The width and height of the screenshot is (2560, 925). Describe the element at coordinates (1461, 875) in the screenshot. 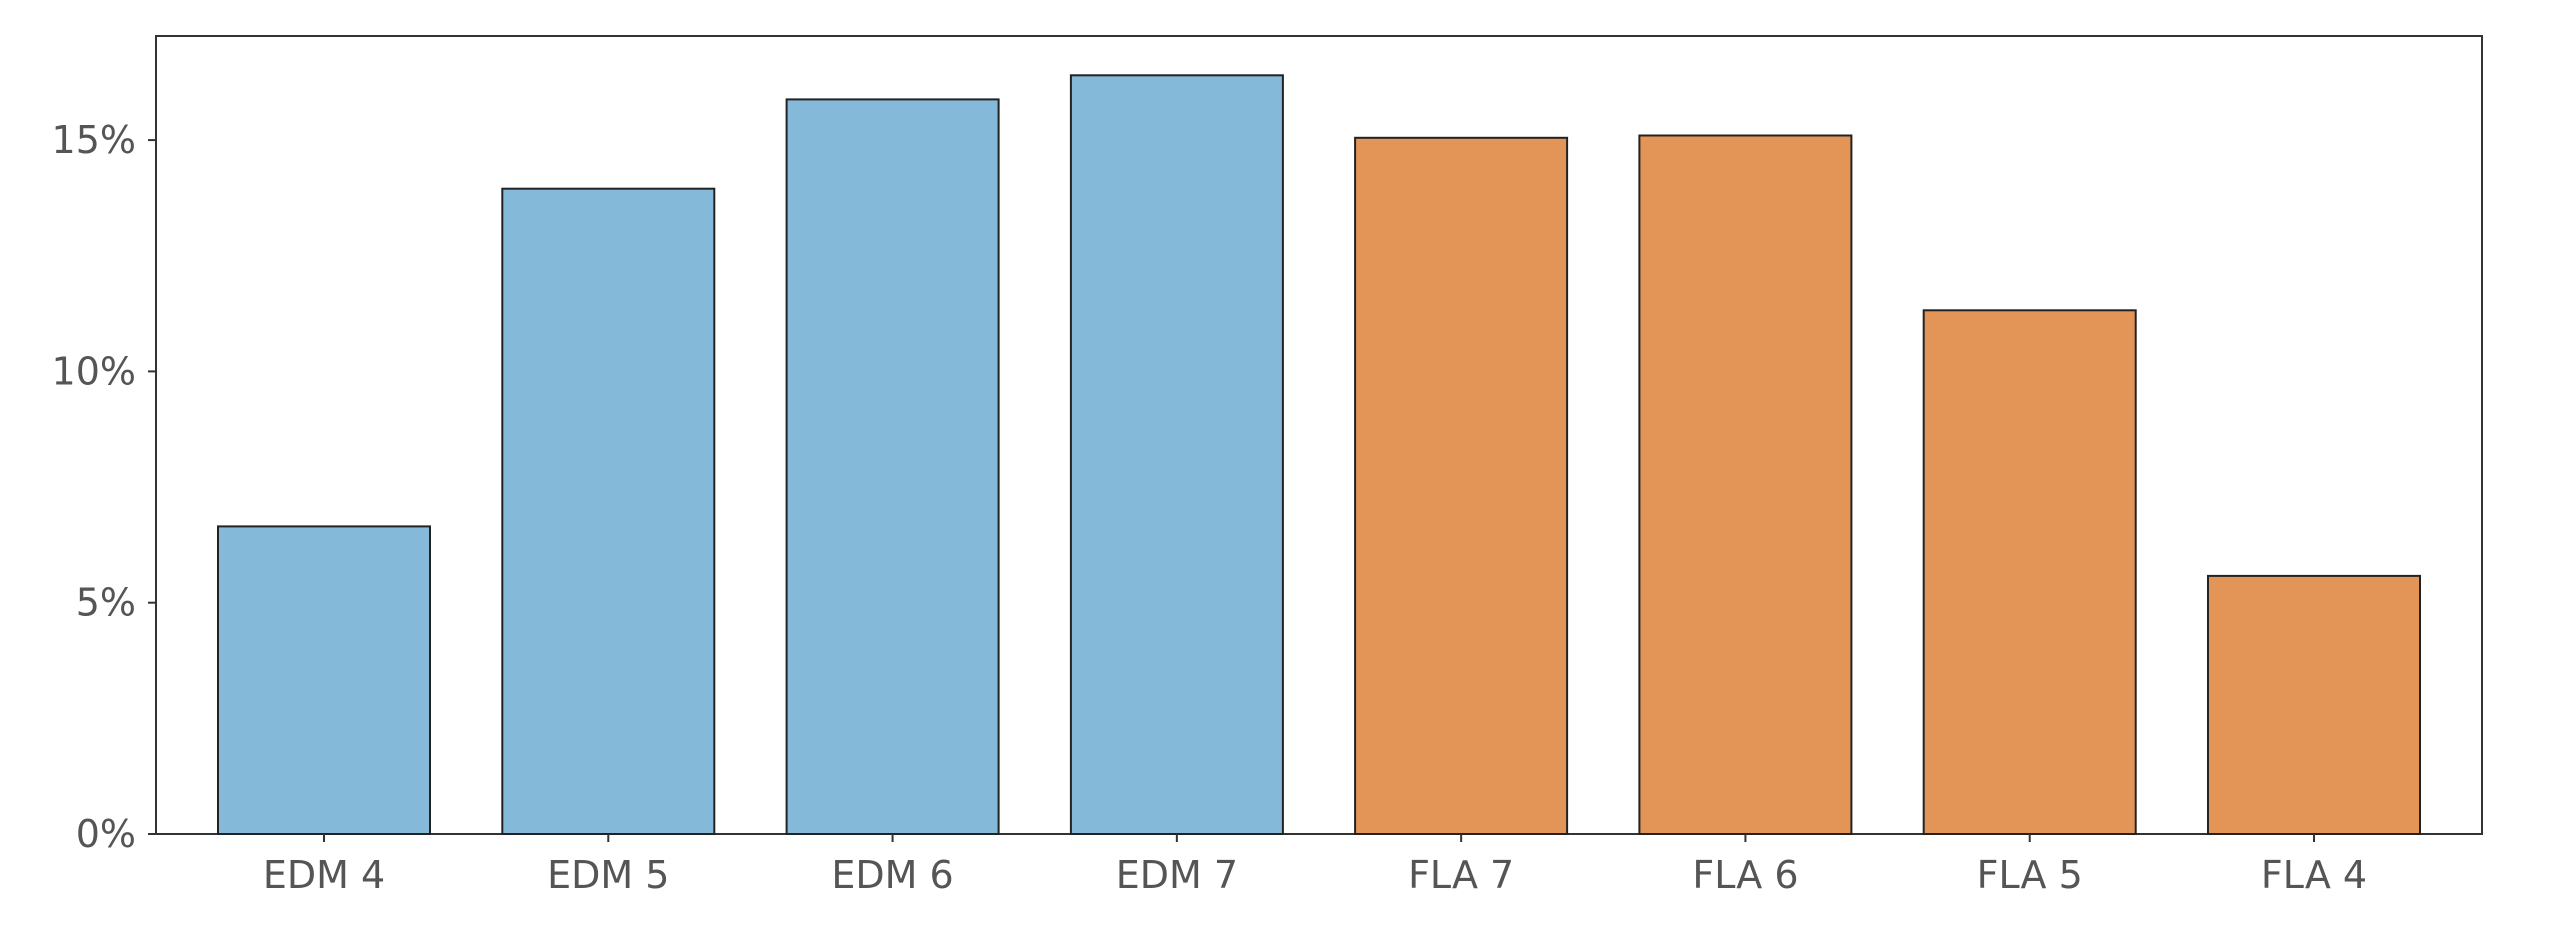

I see `x-tick-label: FLA 7` at that location.